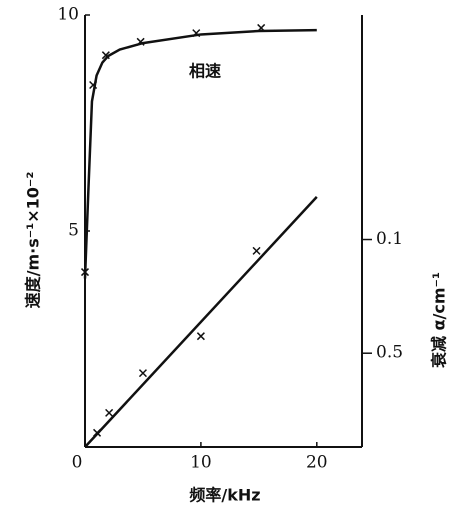 Image resolution: width=476 pixels, height=519 pixels. What do you see at coordinates (68, 15) in the screenshot?
I see `y-tick-label: 10` at bounding box center [68, 15].